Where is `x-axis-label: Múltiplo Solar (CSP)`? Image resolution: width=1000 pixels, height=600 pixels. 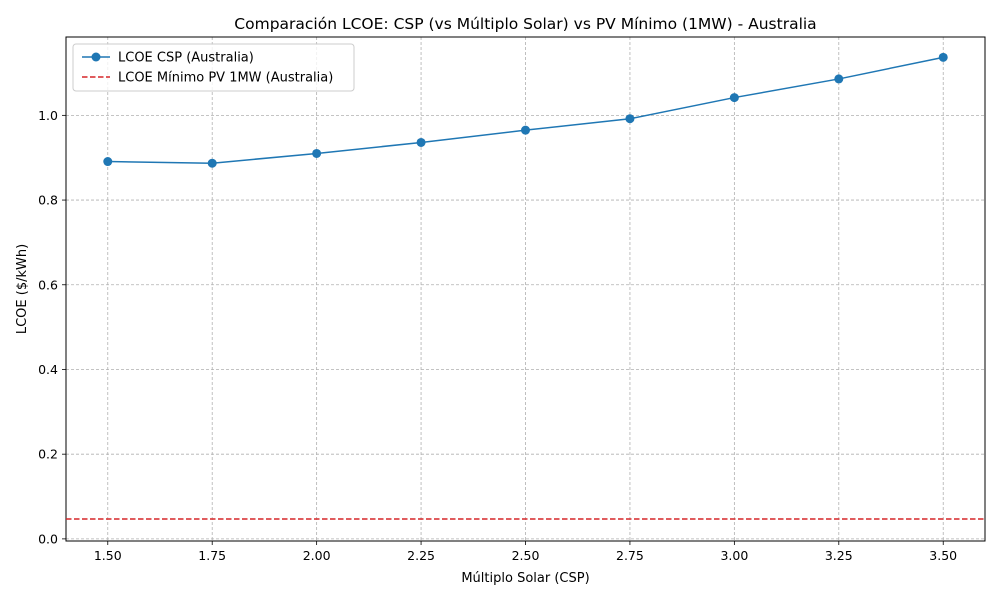 x-axis-label: Múltiplo Solar (CSP) is located at coordinates (525, 578).